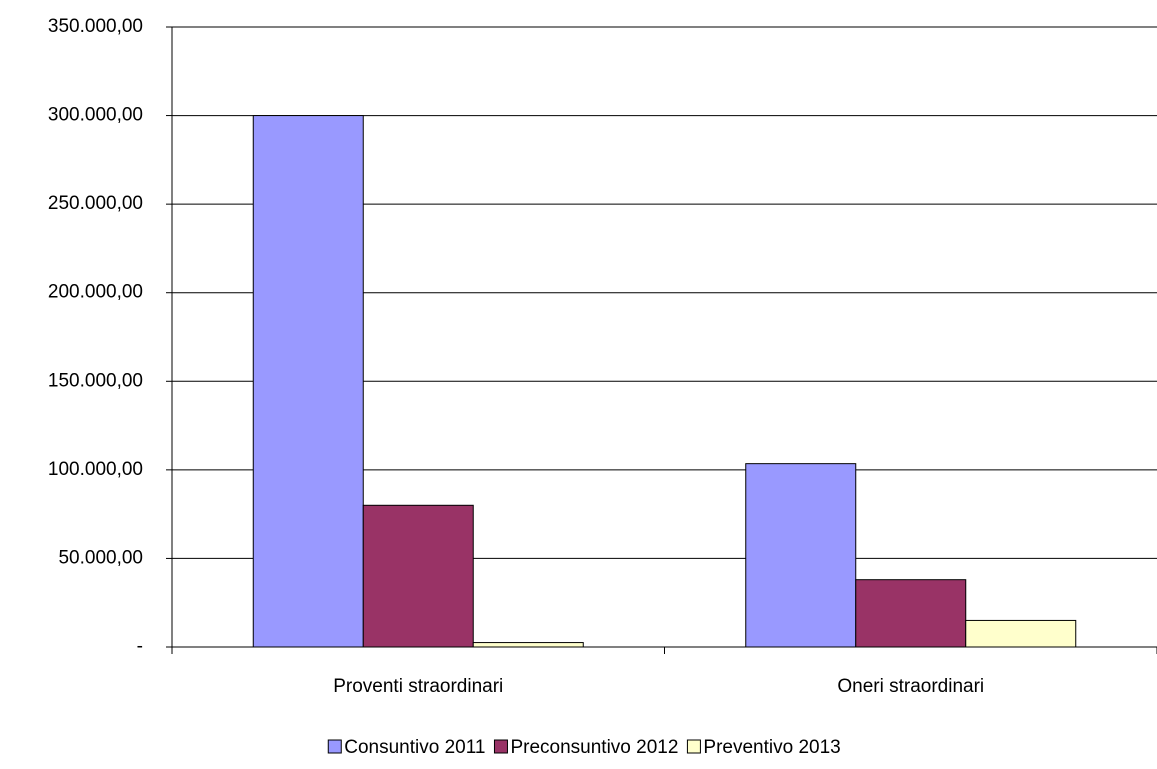 The height and width of the screenshot is (769, 1157). I want to click on legend-label: Preconsuntivo 2012, so click(594, 747).